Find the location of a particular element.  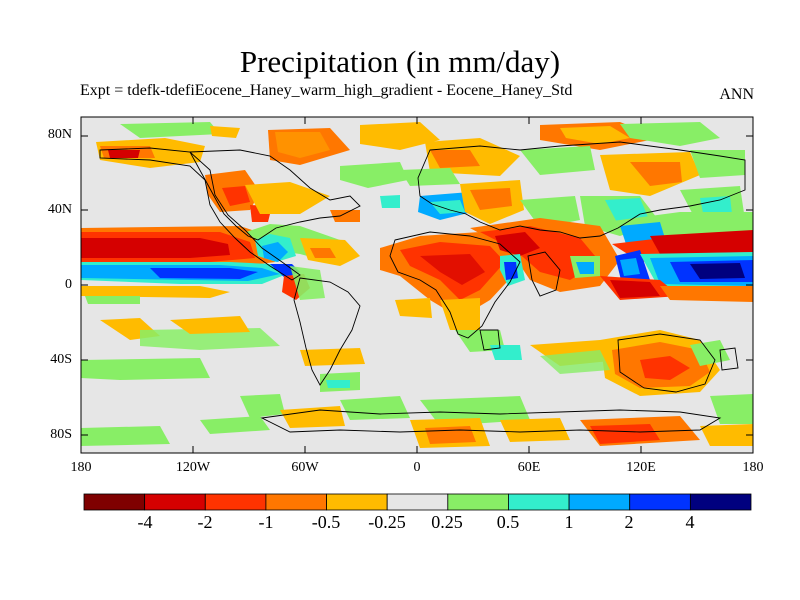

pacific-wet-band is located at coordinates (190, 273).